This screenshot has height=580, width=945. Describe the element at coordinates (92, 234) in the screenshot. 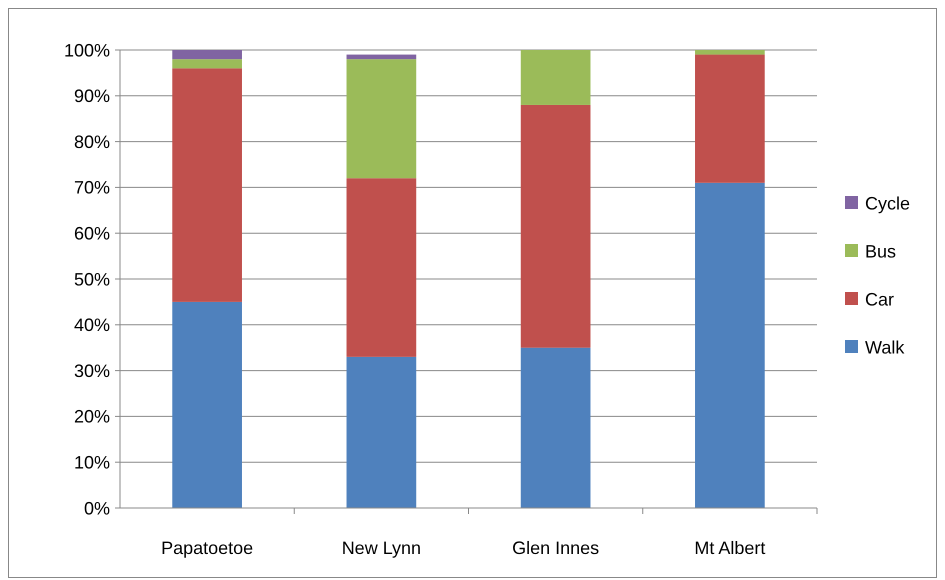

I see `y-tick-label: 60%` at that location.